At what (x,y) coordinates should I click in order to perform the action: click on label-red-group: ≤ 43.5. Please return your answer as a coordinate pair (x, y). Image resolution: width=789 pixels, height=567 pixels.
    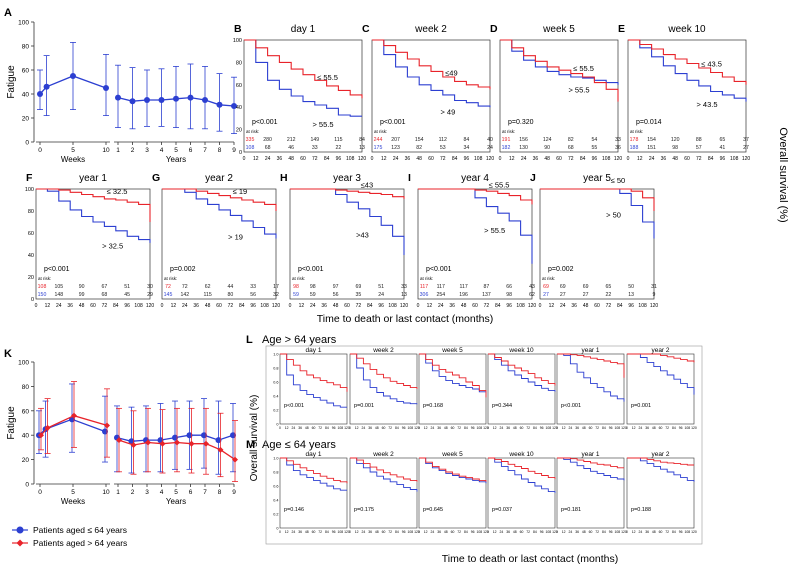
    Looking at the image, I should click on (711, 63).